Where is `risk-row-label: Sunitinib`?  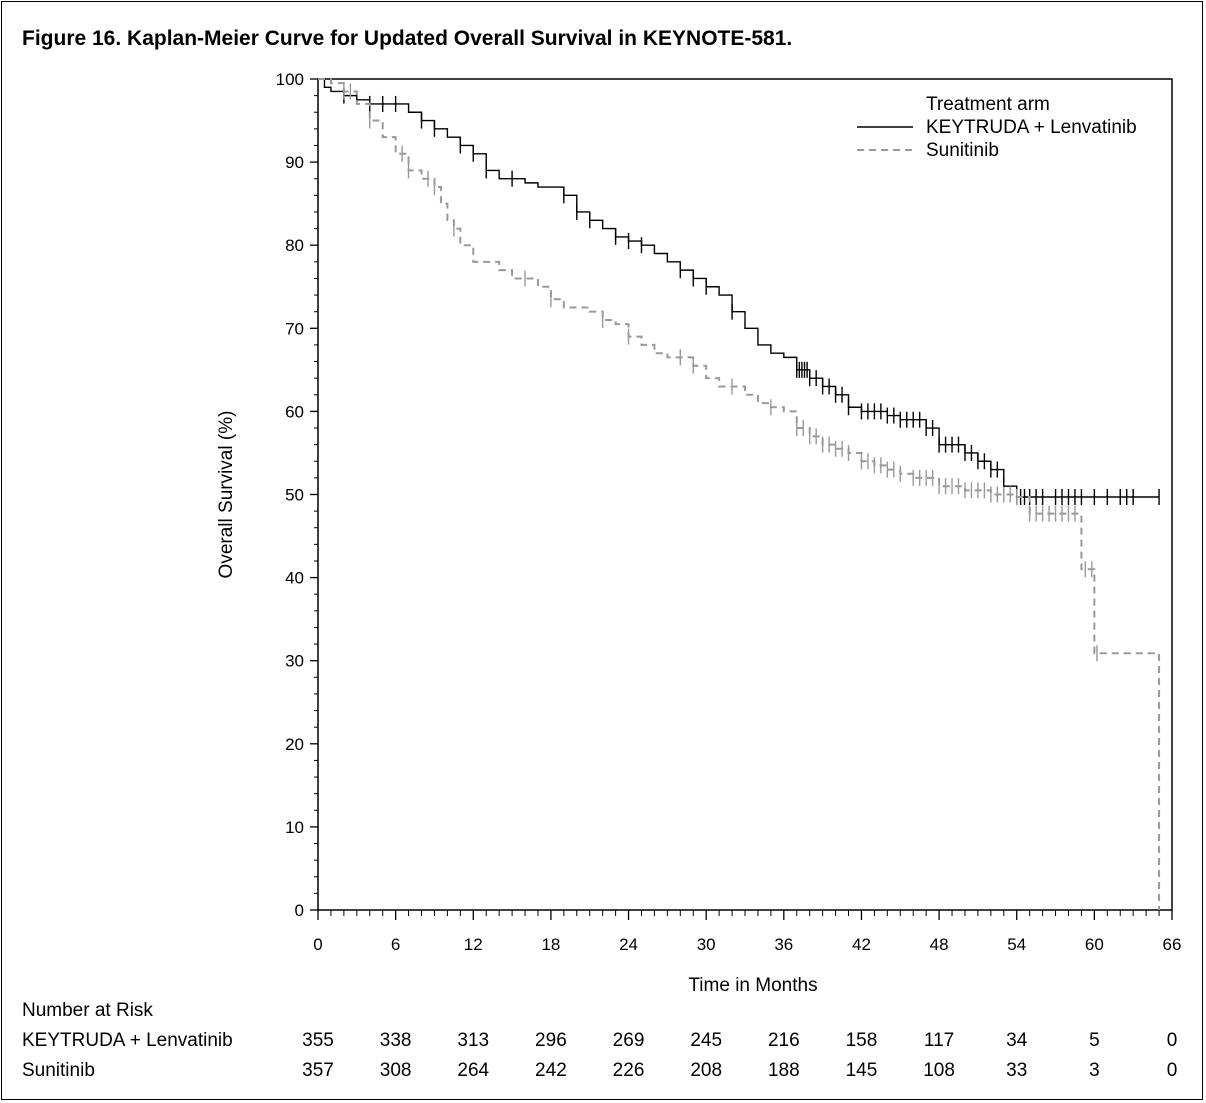
risk-row-label: Sunitinib is located at coordinates (58, 1070).